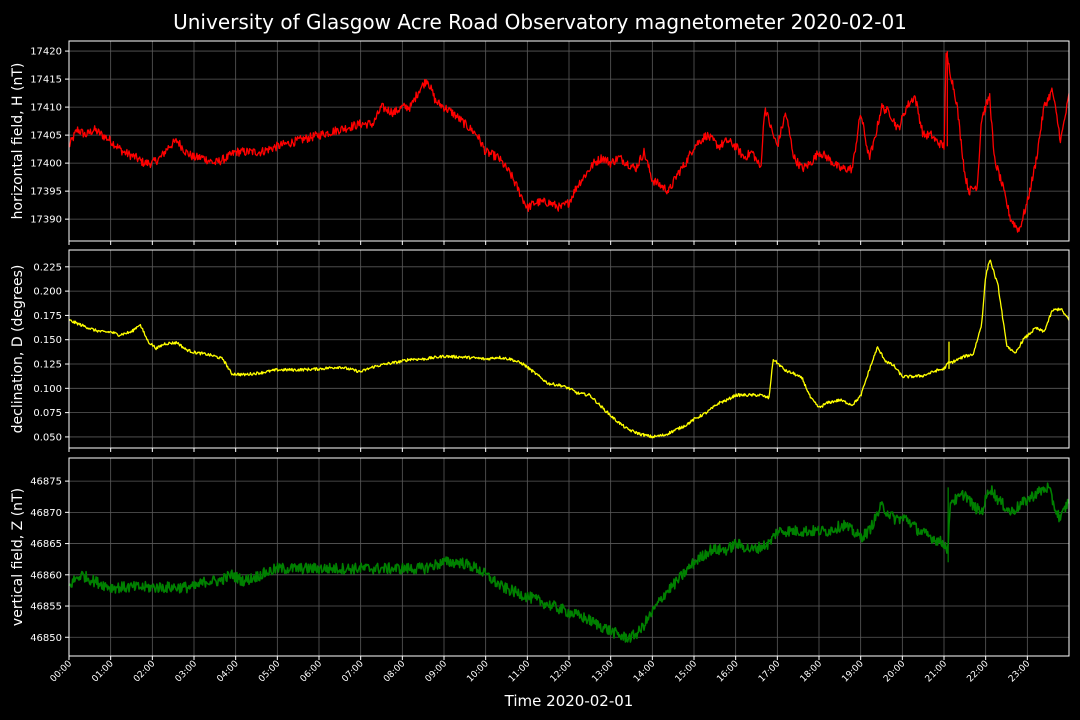  Describe the element at coordinates (46, 607) in the screenshot. I see `y-tick-label: 46855` at that location.